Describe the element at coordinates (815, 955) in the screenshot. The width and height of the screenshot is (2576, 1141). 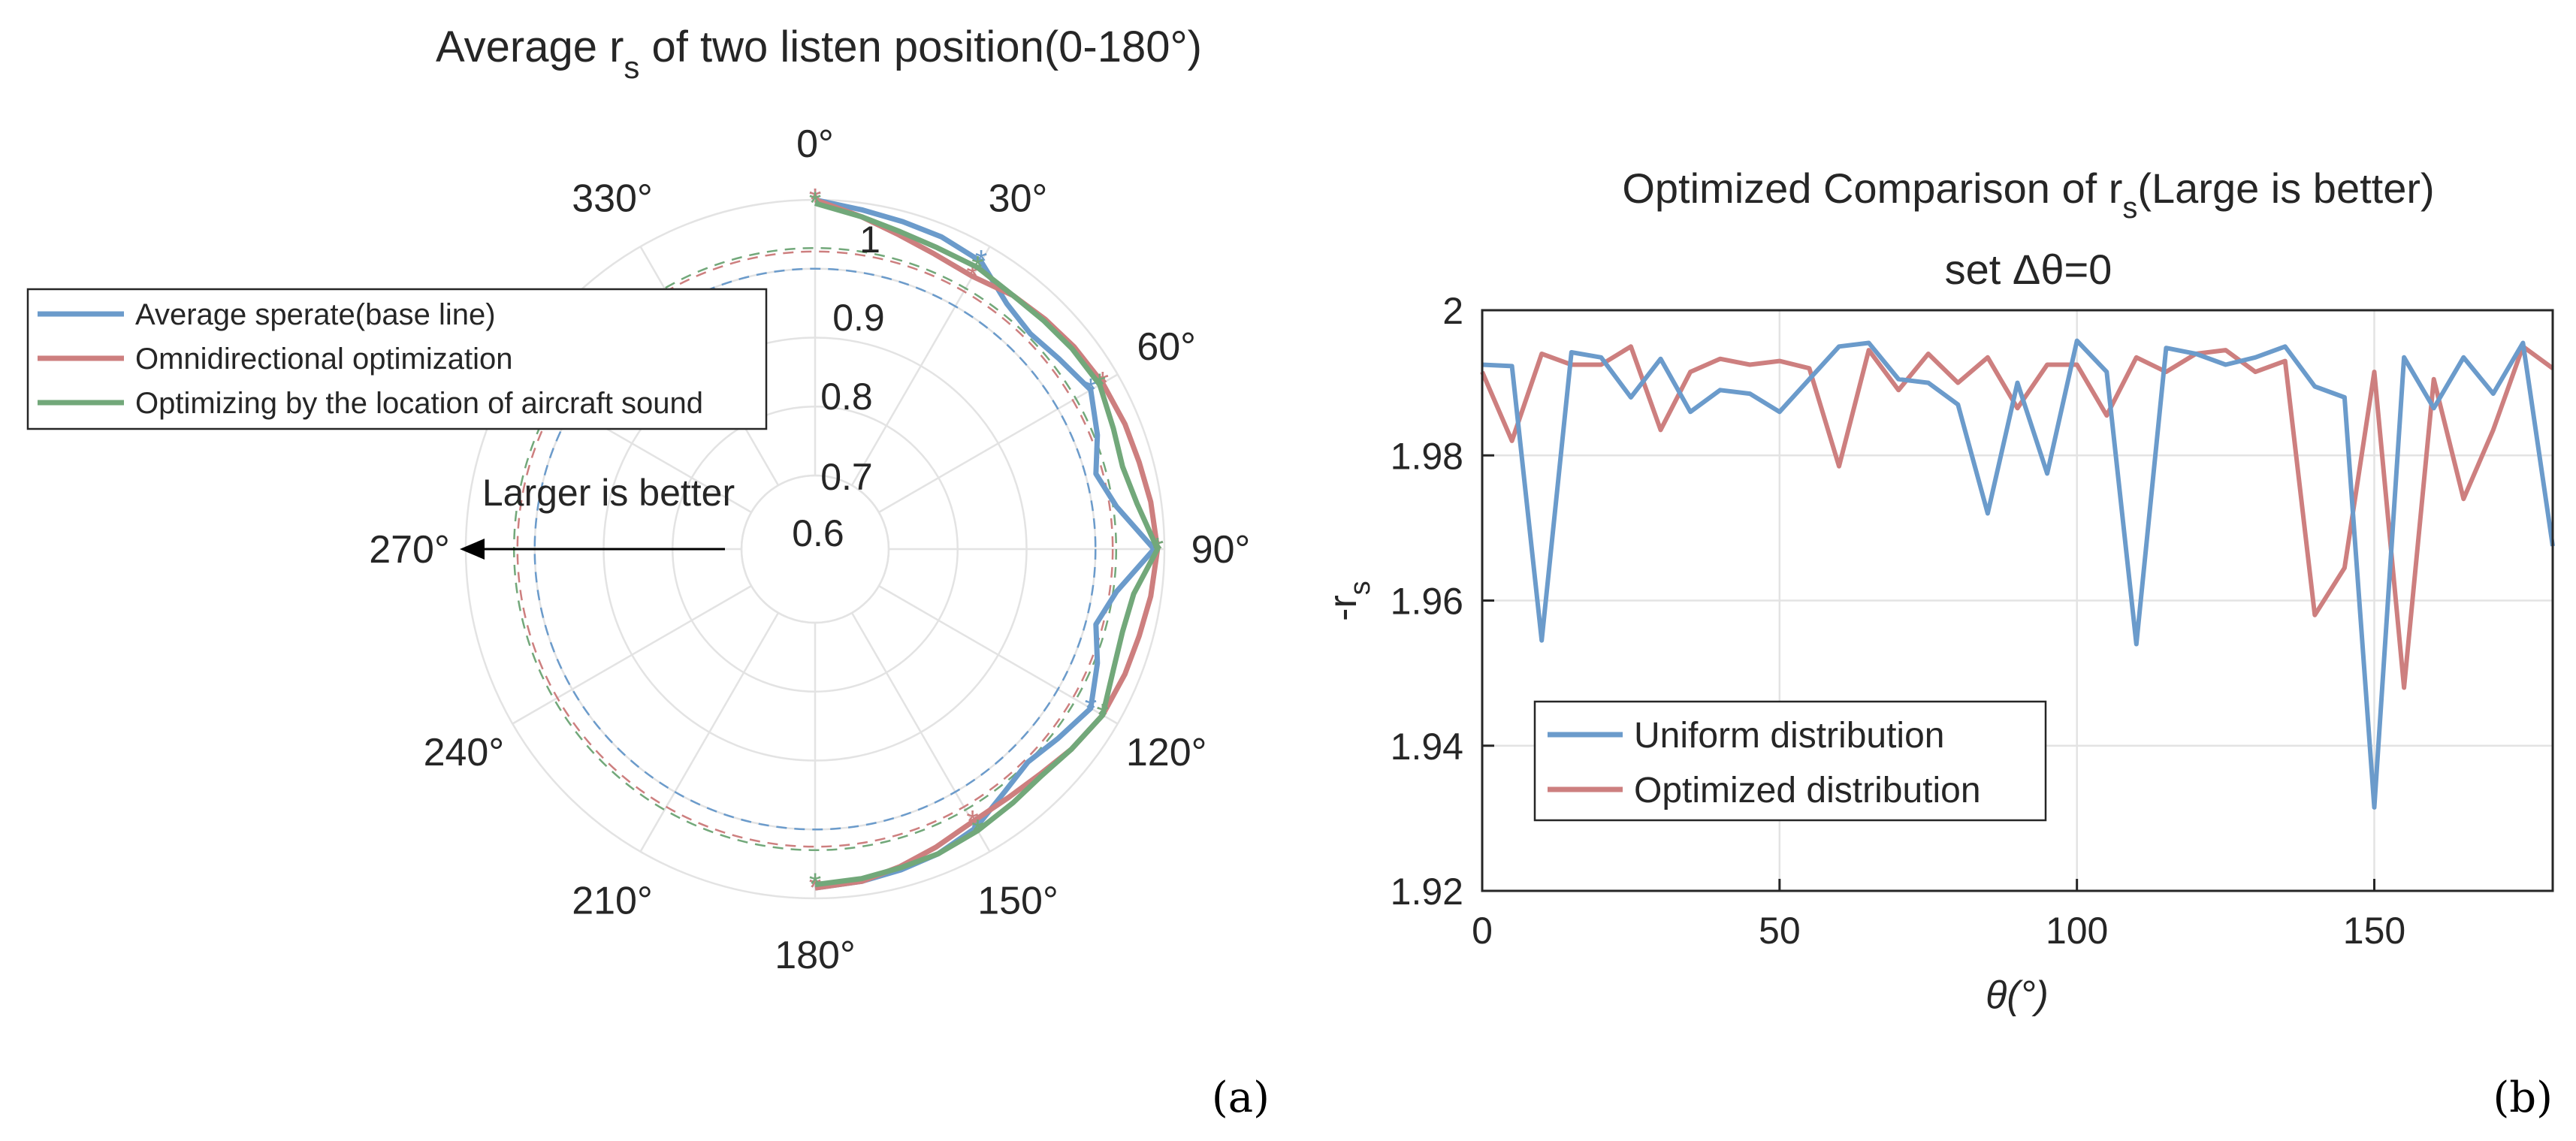
I see `theta-tick-label: 180°` at that location.